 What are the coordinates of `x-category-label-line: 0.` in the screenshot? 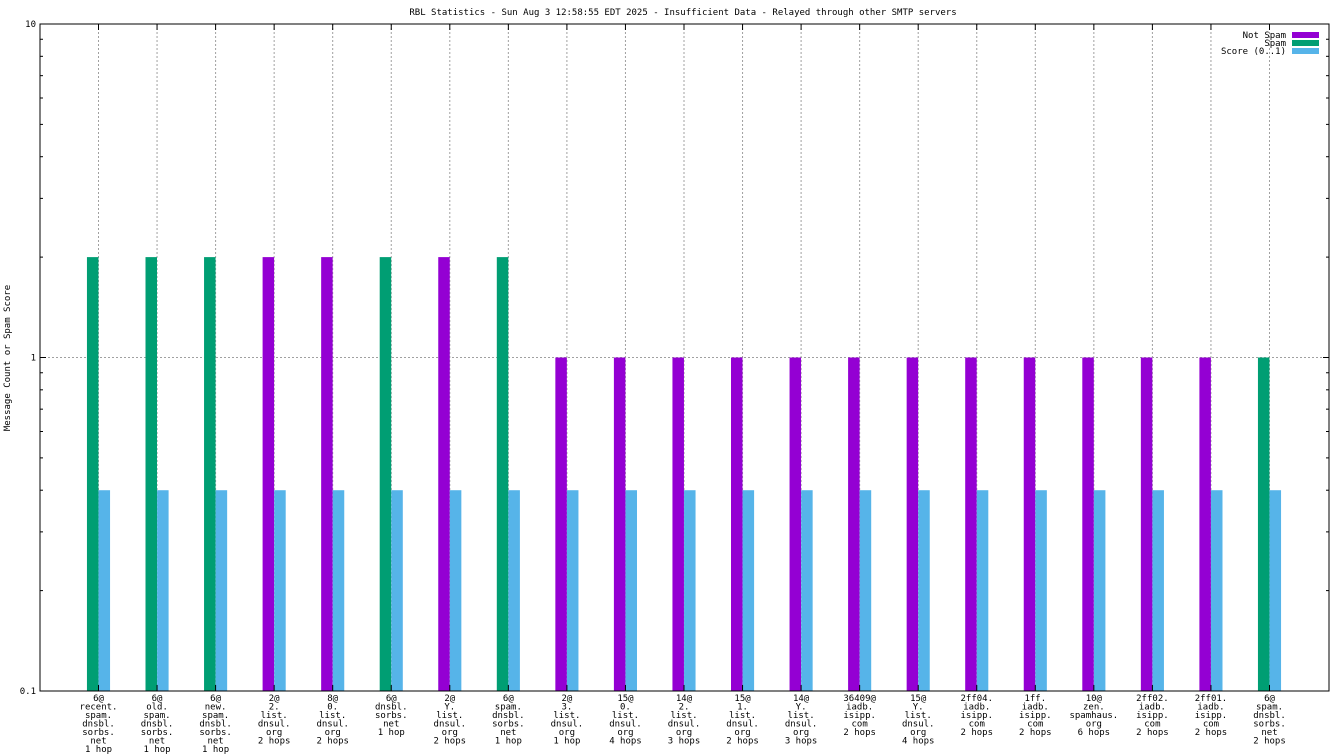 It's located at (625, 708).